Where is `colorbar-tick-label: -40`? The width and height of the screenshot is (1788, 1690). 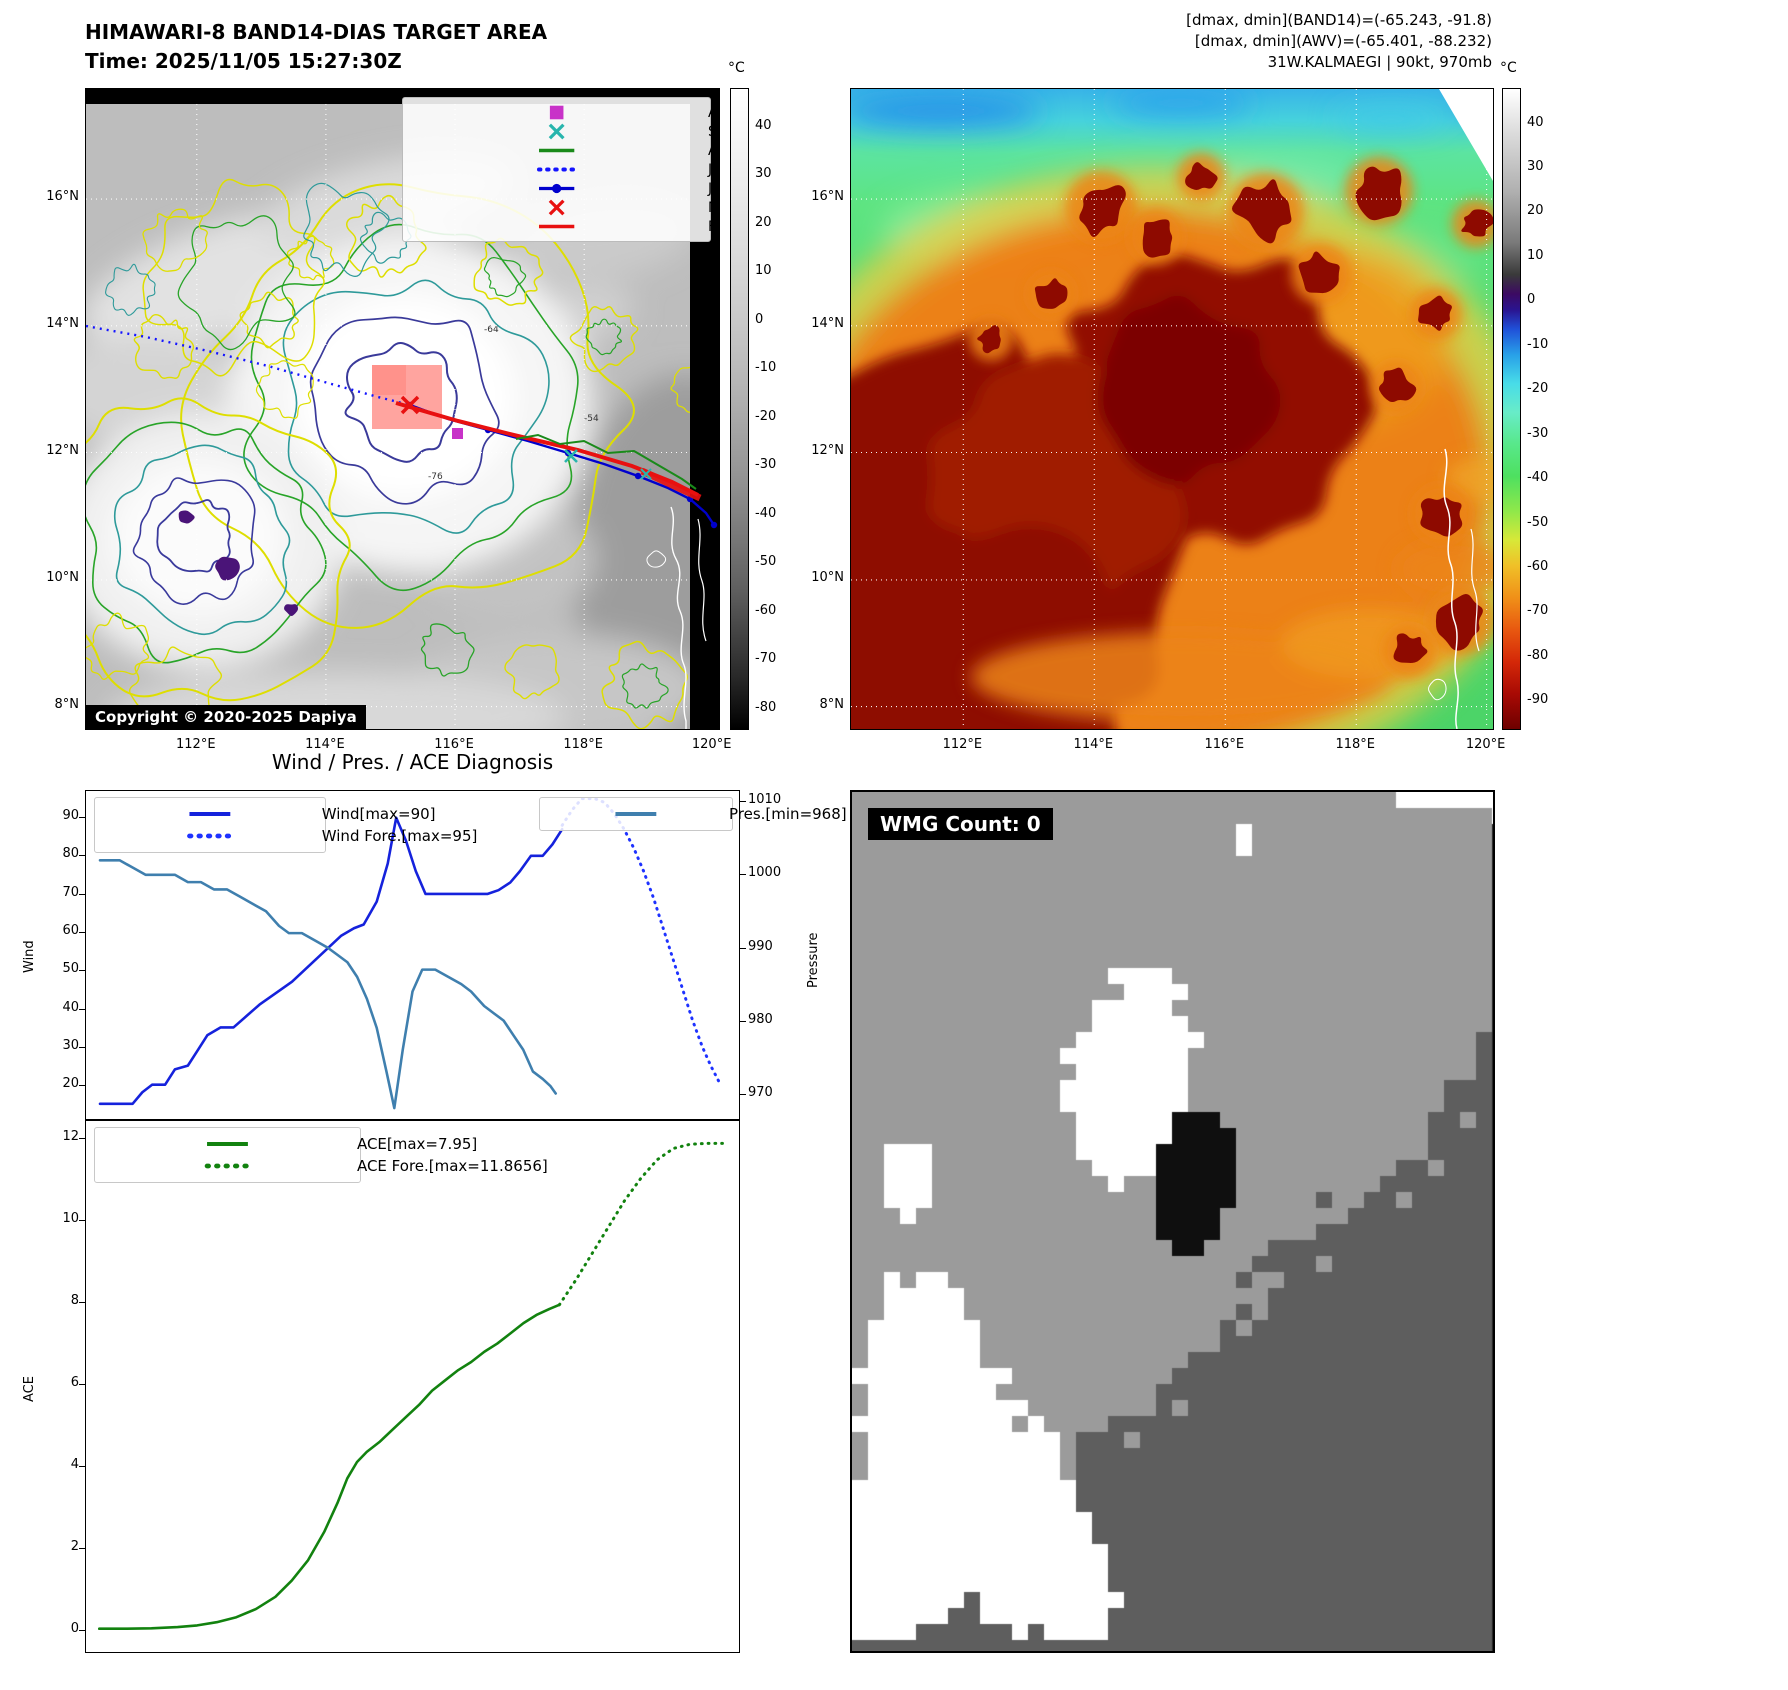 colorbar-tick-label: -40 is located at coordinates (1538, 478).